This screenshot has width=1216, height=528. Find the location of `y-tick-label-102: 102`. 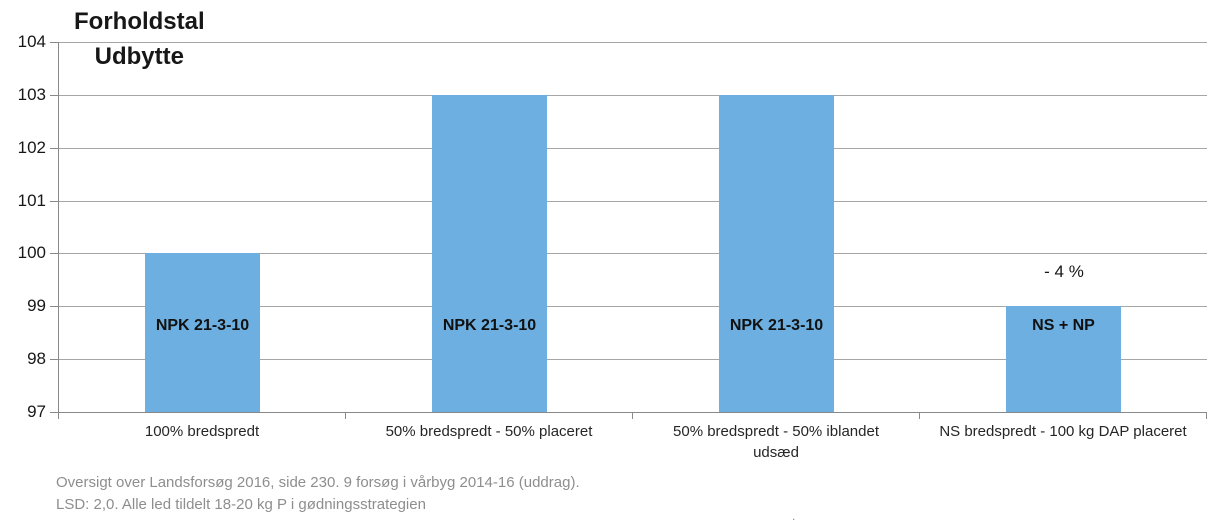

y-tick-label-102: 102 is located at coordinates (31, 147).